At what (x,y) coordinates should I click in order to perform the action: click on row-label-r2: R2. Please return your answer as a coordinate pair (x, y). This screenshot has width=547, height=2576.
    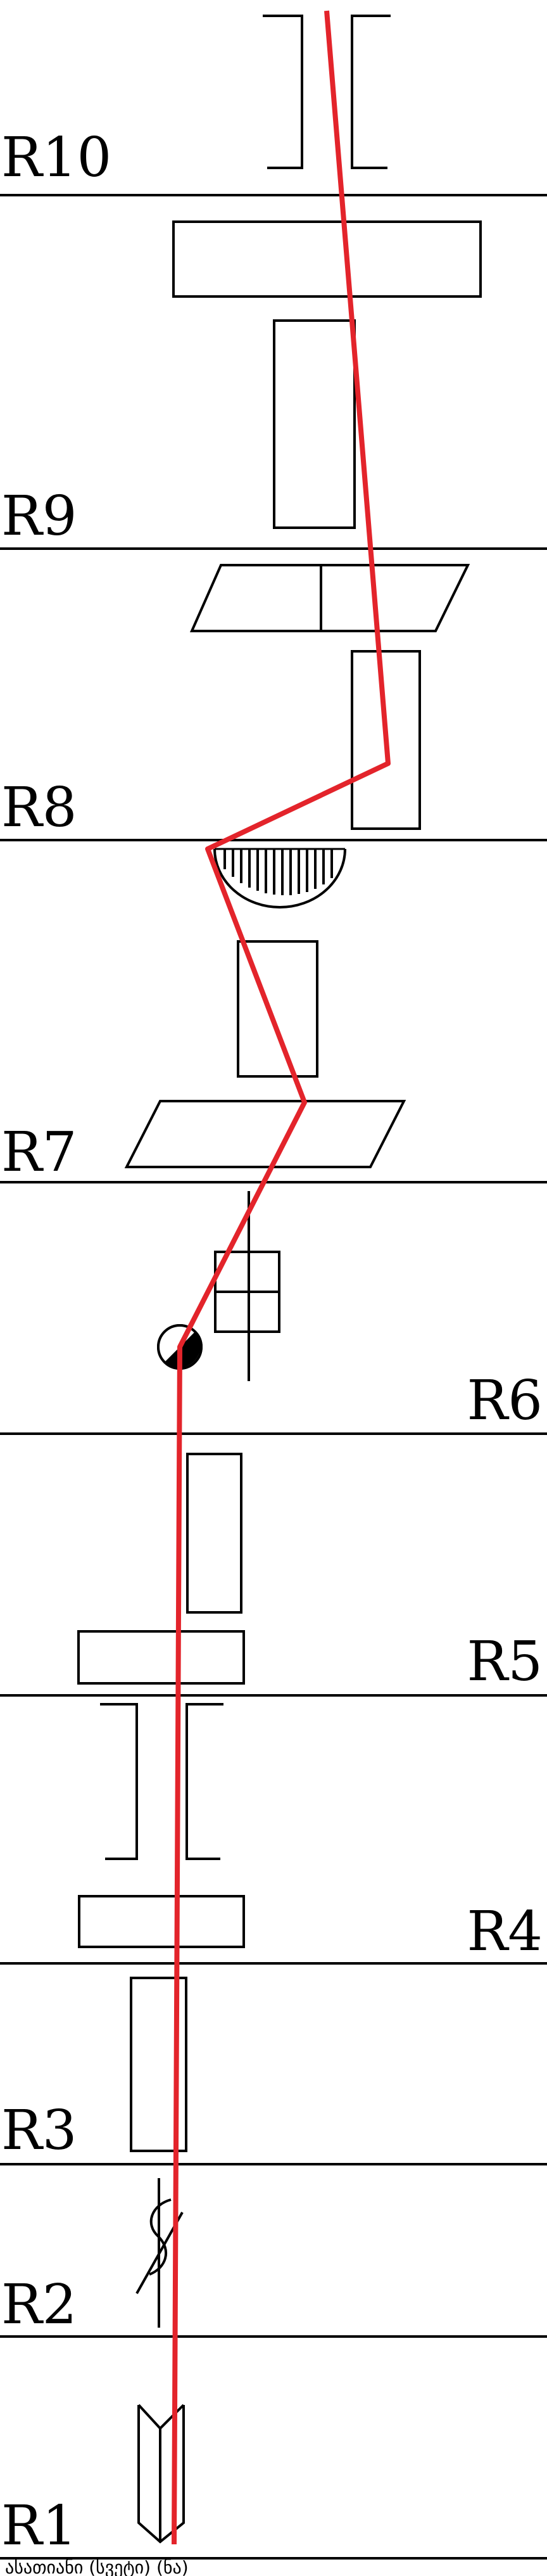
    Looking at the image, I should click on (39, 2305).